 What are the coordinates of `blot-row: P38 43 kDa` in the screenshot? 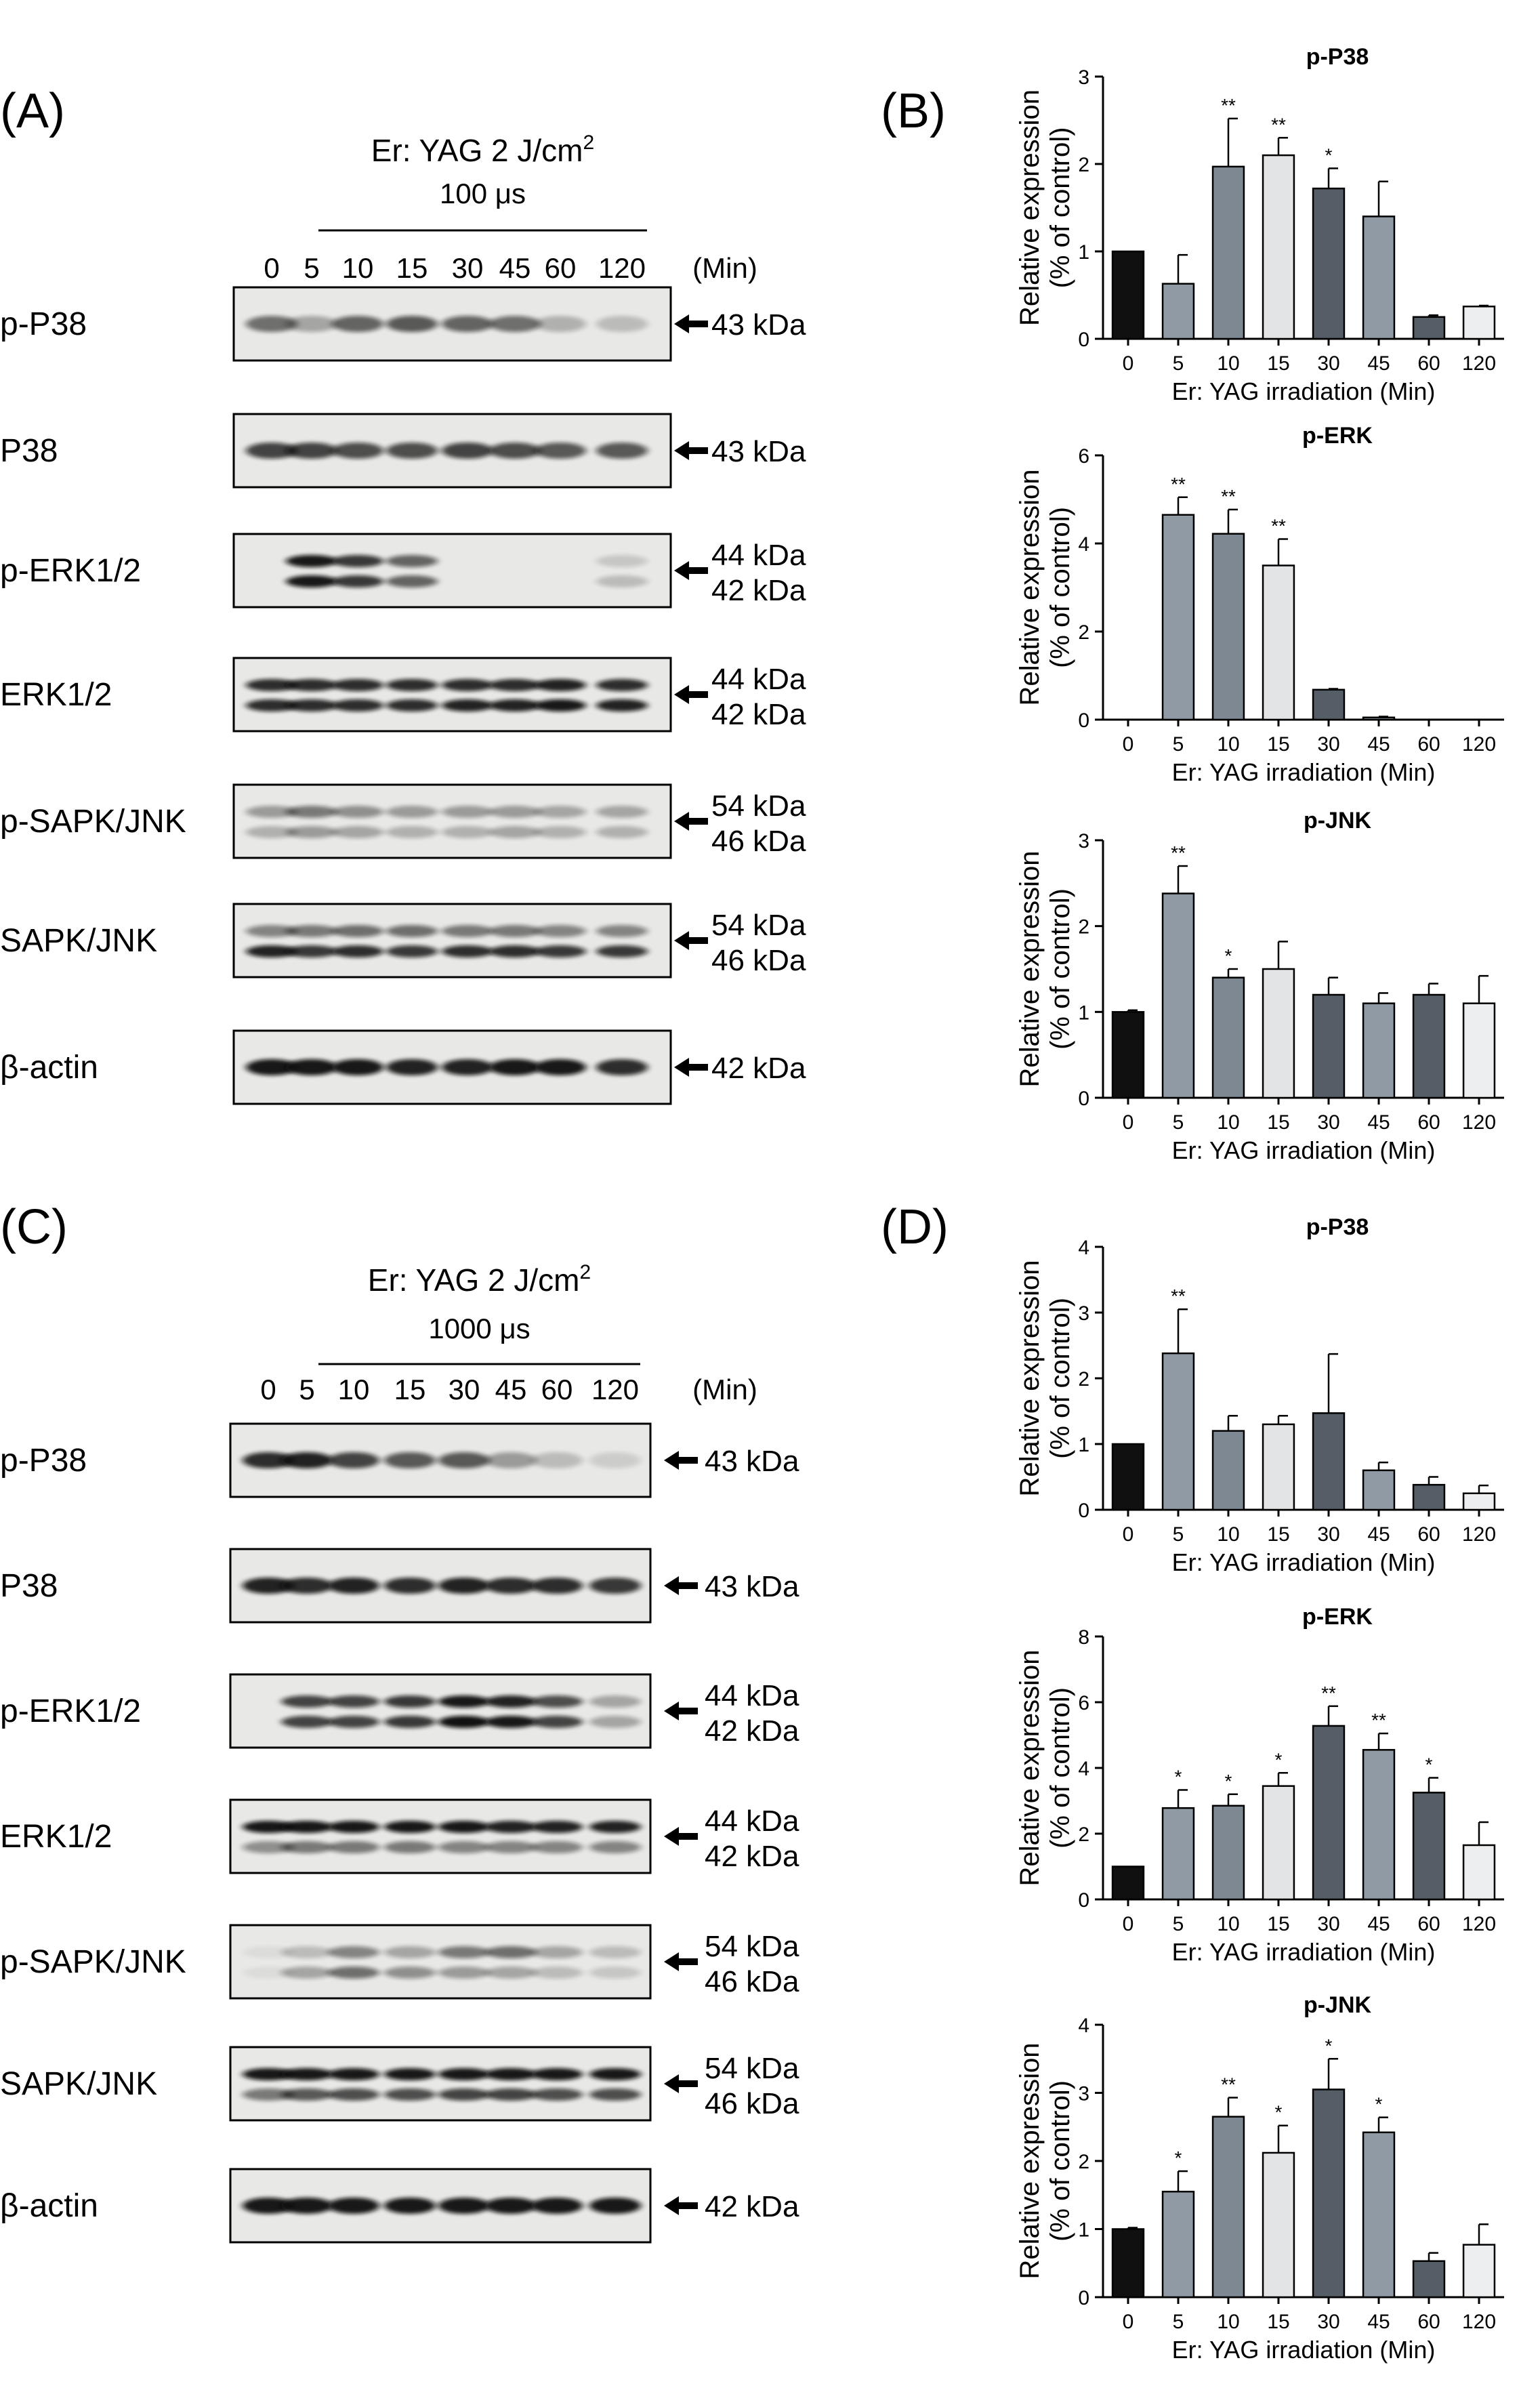 It's located at (399, 1586).